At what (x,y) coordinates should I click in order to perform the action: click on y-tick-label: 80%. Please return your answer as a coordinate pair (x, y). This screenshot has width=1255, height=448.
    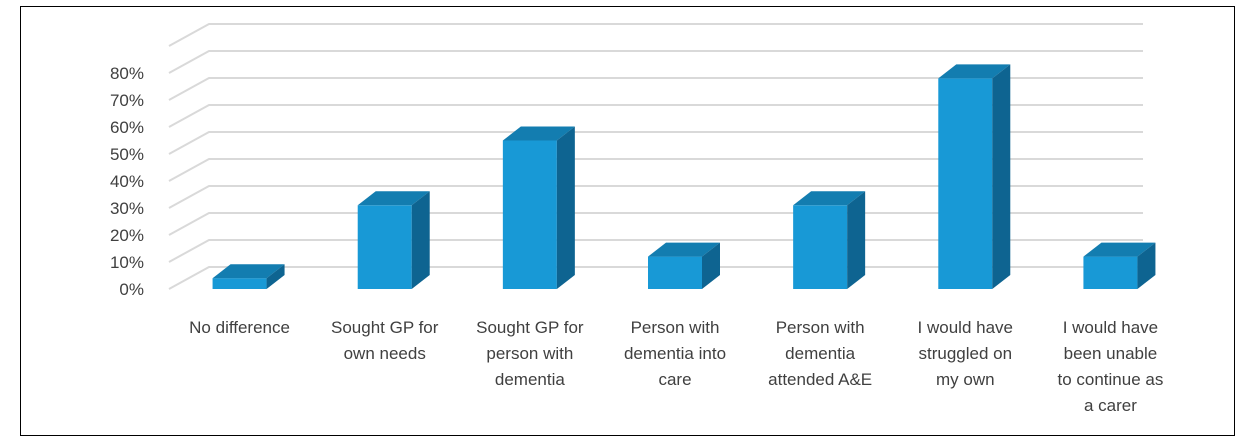
    Looking at the image, I should click on (127, 73).